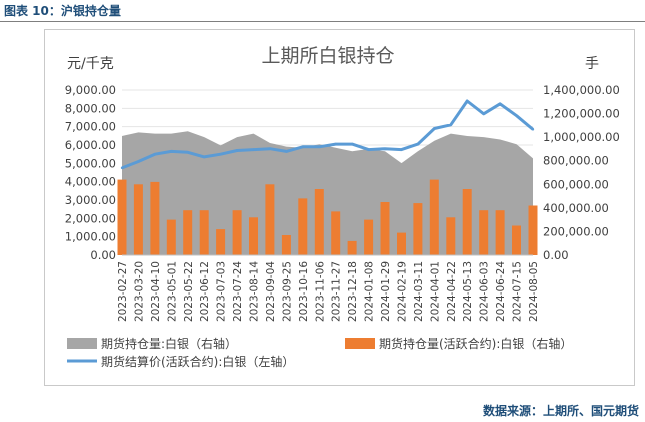 Image resolution: width=645 pixels, height=422 pixels. What do you see at coordinates (123, 291) in the screenshot?
I see `x-tick-label: 2023-02-27` at bounding box center [123, 291].